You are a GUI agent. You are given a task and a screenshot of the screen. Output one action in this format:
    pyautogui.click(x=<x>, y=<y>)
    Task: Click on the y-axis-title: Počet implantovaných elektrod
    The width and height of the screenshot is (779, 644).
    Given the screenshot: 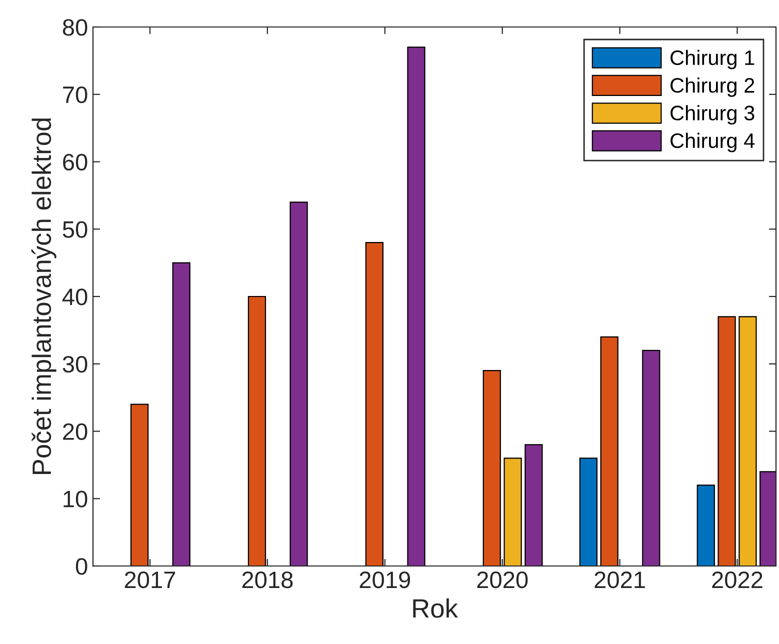 What is the action you would take?
    pyautogui.click(x=43, y=296)
    